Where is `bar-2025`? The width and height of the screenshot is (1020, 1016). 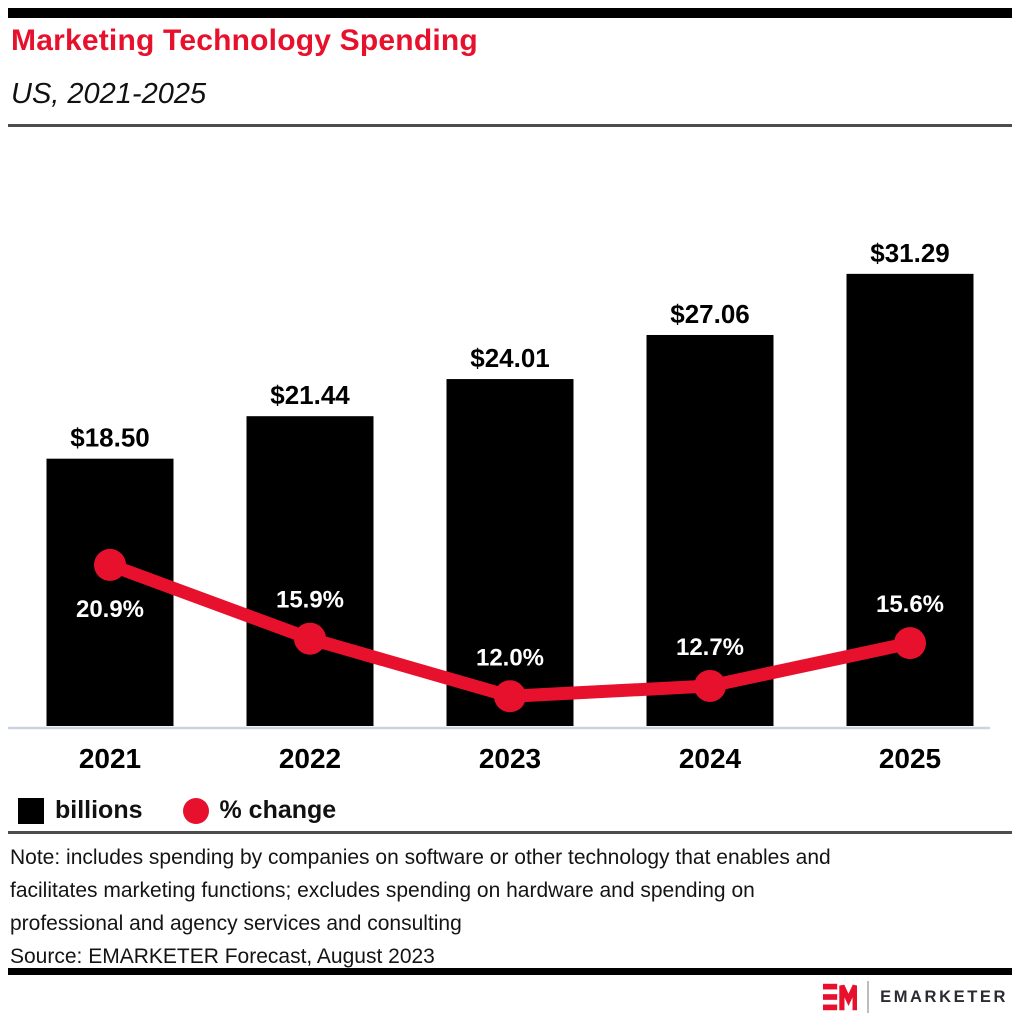 bar-2025 is located at coordinates (910, 499).